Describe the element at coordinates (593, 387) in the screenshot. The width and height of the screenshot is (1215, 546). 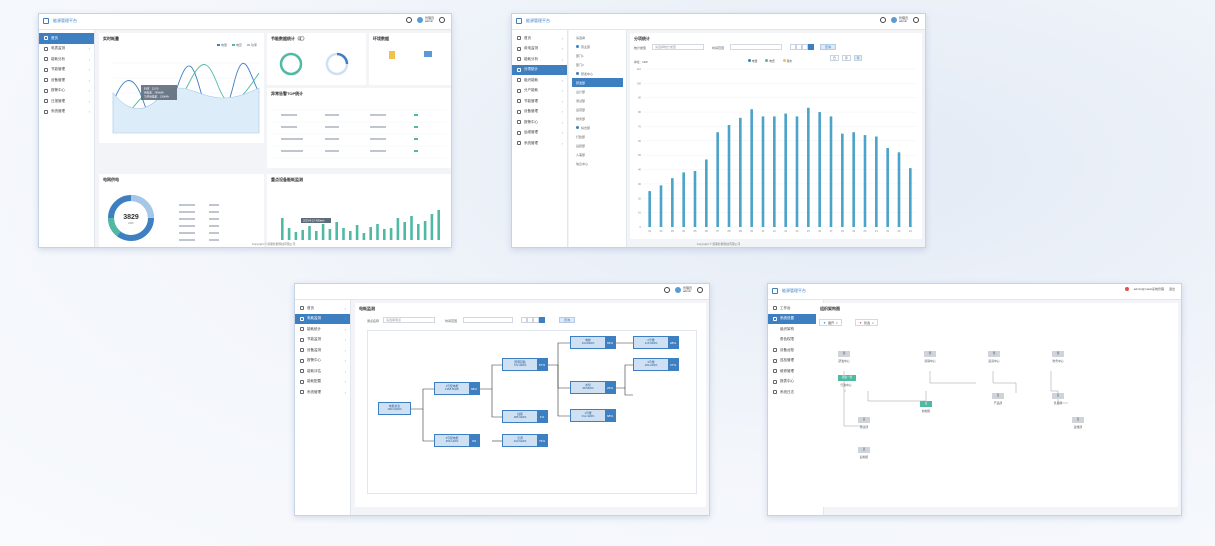
I see `flow-node-7: 水泵 98.5kWh 26%` at that location.